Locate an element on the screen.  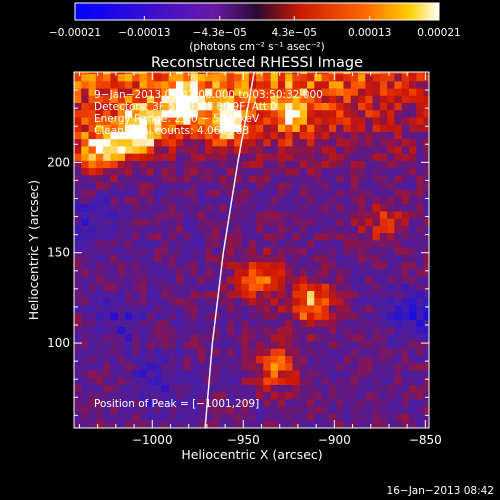
y-tick-label: 200 is located at coordinates (58, 162).